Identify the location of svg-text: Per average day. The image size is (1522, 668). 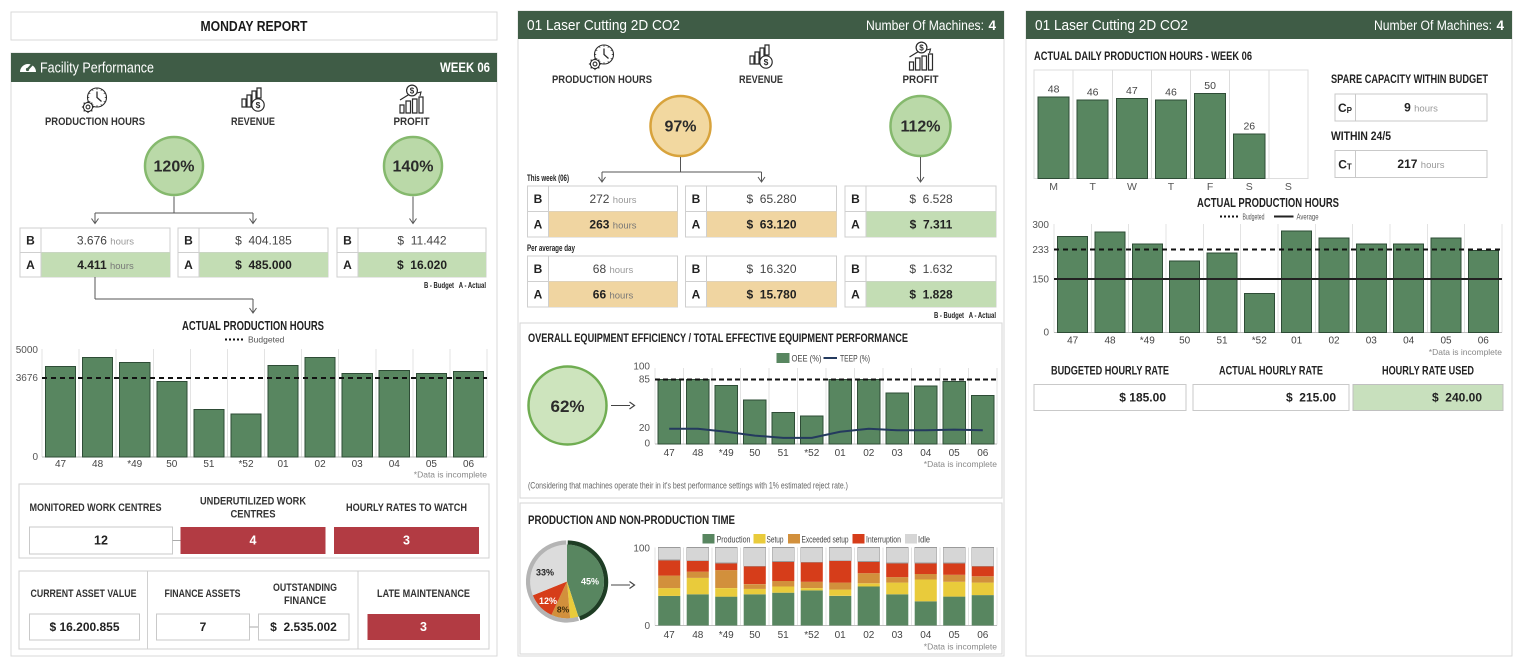
(551, 248).